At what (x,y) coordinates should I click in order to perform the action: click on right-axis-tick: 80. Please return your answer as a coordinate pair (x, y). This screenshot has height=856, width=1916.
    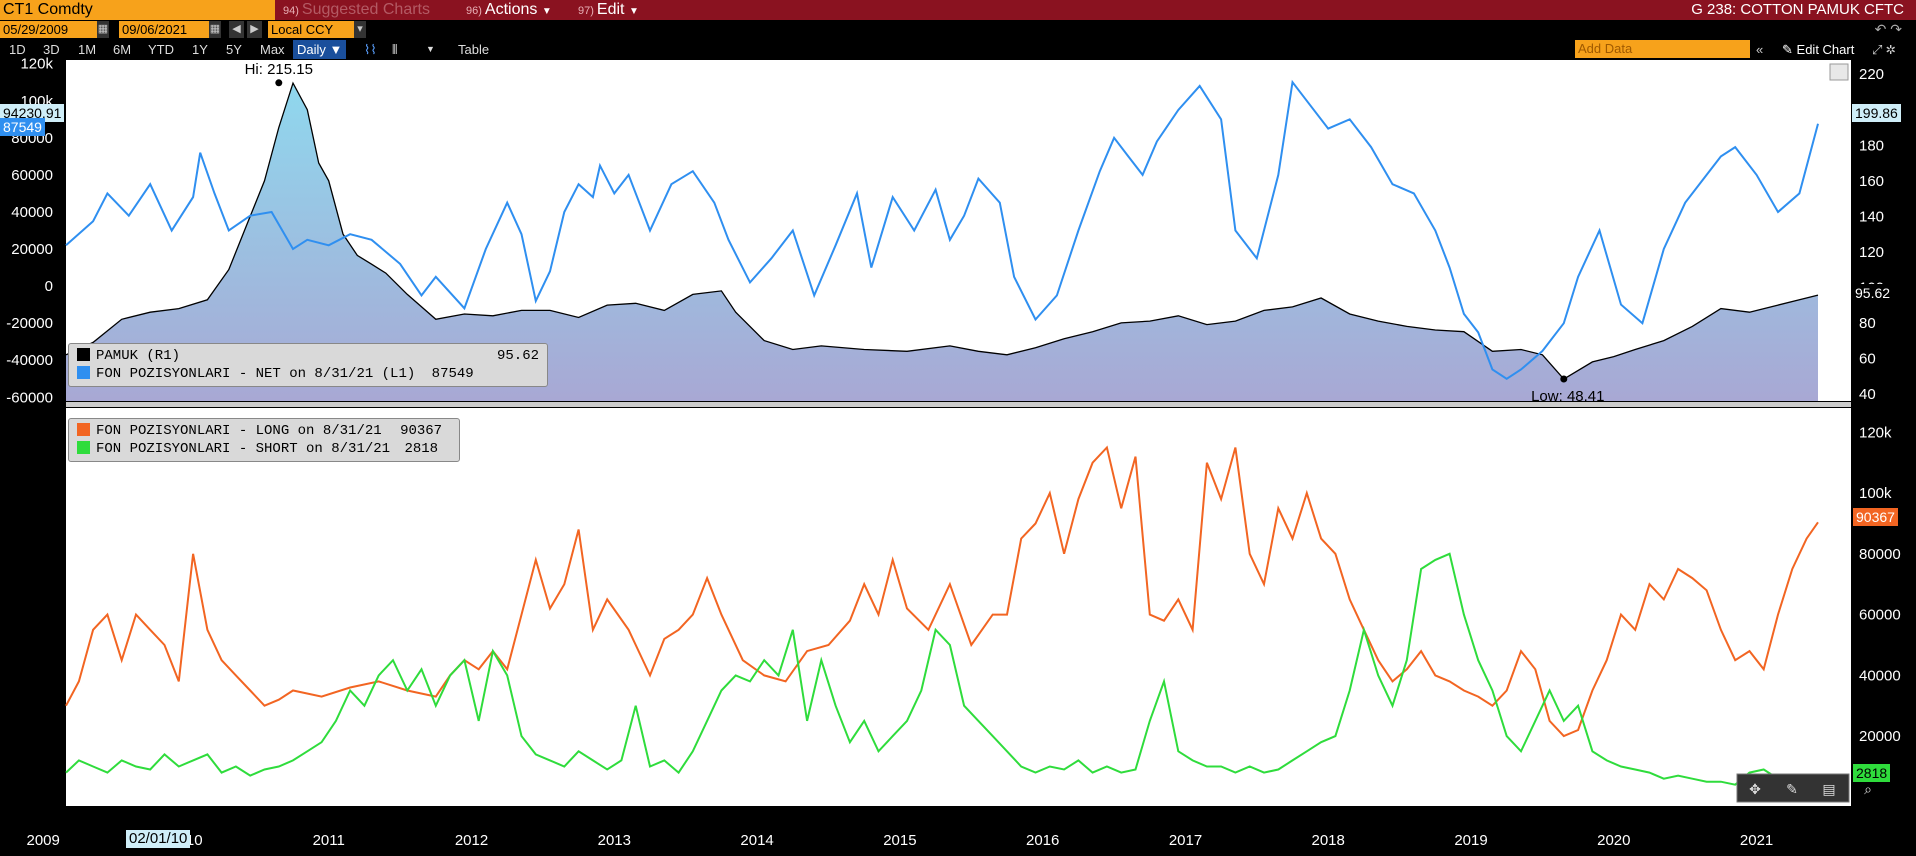
    Looking at the image, I should click on (1867, 323).